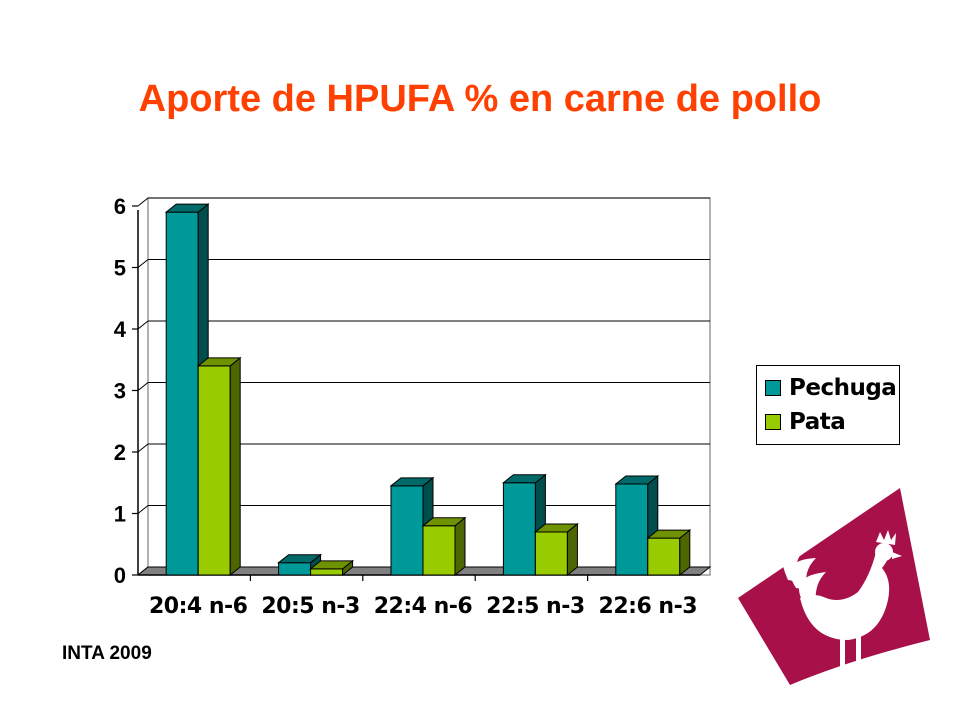 This screenshot has width=960, height=720. What do you see at coordinates (310, 606) in the screenshot?
I see `x-tick-label: 20:5 n-3` at bounding box center [310, 606].